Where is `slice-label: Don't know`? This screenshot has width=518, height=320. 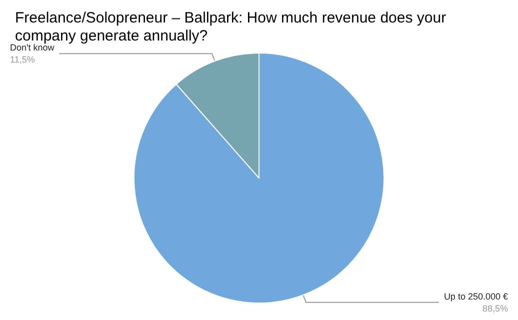
slice-label: Don't know is located at coordinates (32, 47).